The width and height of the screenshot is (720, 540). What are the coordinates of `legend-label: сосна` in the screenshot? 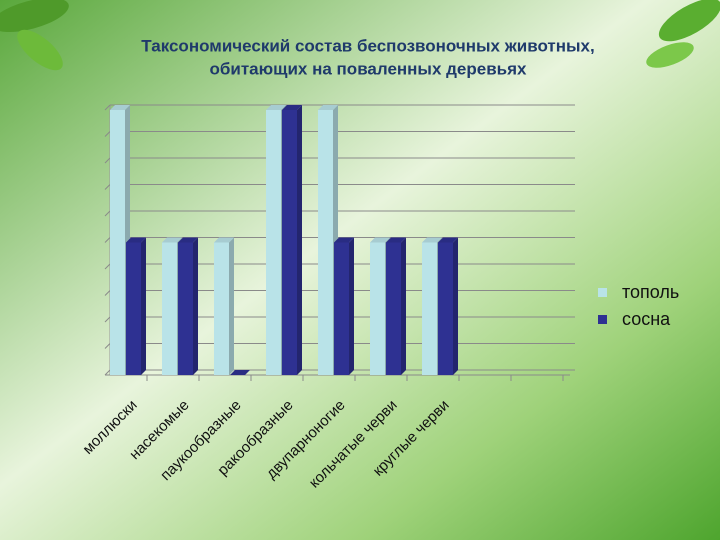 It's located at (646, 319).